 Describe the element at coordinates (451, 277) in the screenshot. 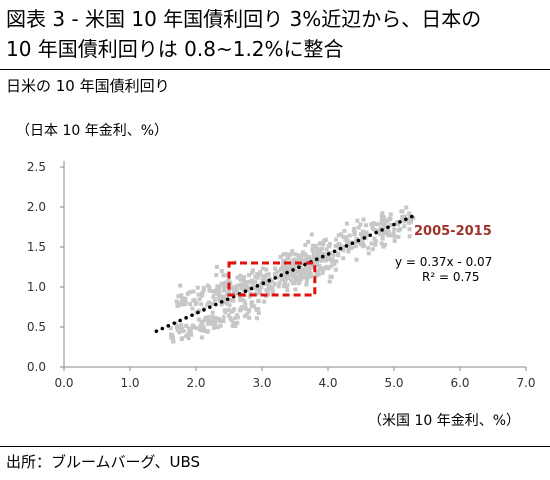

I see `r-squared-value: R² = 0.75` at that location.